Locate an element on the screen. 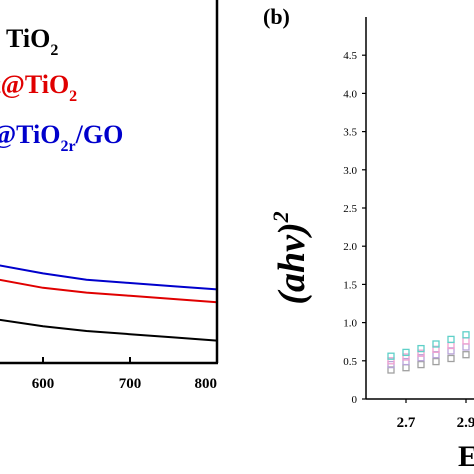 This screenshot has height=474, width=474. panel-b-y-axis-label-main: (ahv) is located at coordinates (292, 263).